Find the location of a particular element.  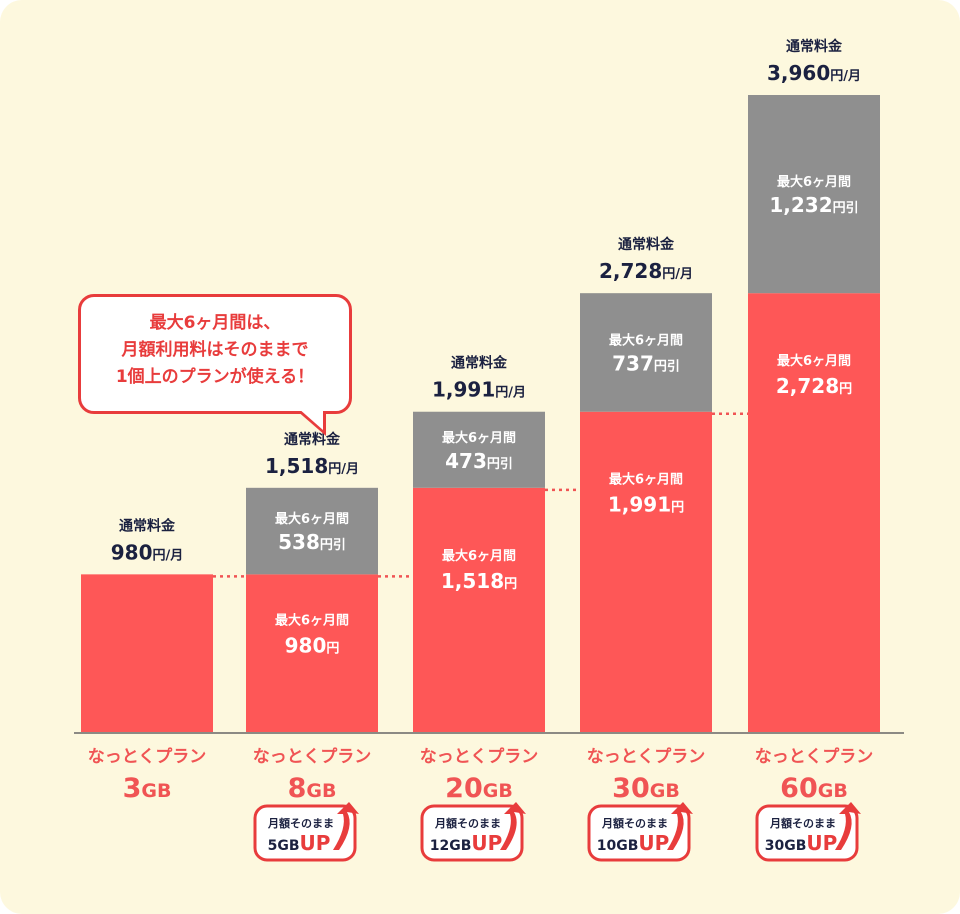

regular-price-value: 3,960円/月 is located at coordinates (814, 73).